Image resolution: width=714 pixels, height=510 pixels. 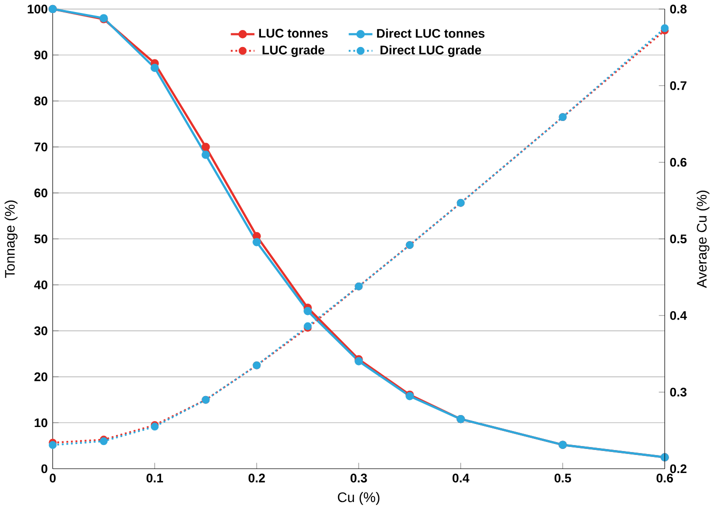 I want to click on y-tick-label: 0, so click(x=44, y=469).